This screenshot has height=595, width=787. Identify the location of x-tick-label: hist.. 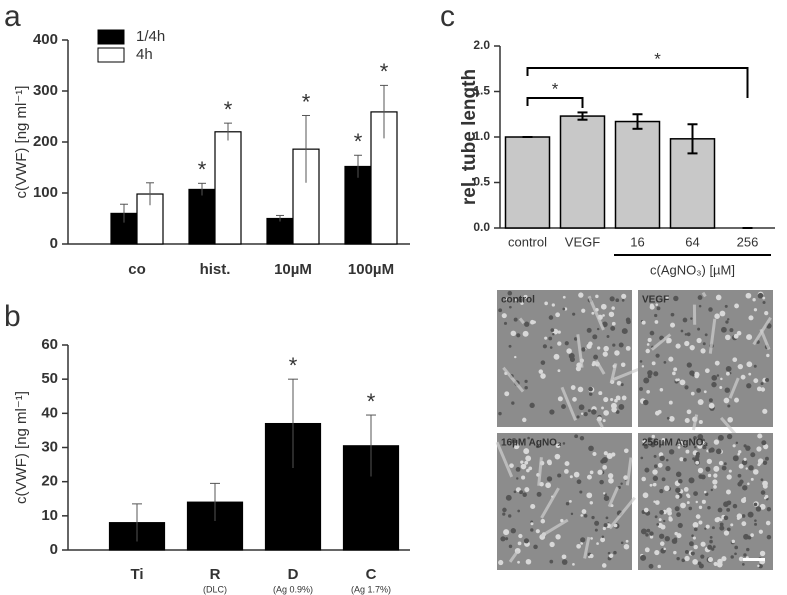
(215, 269).